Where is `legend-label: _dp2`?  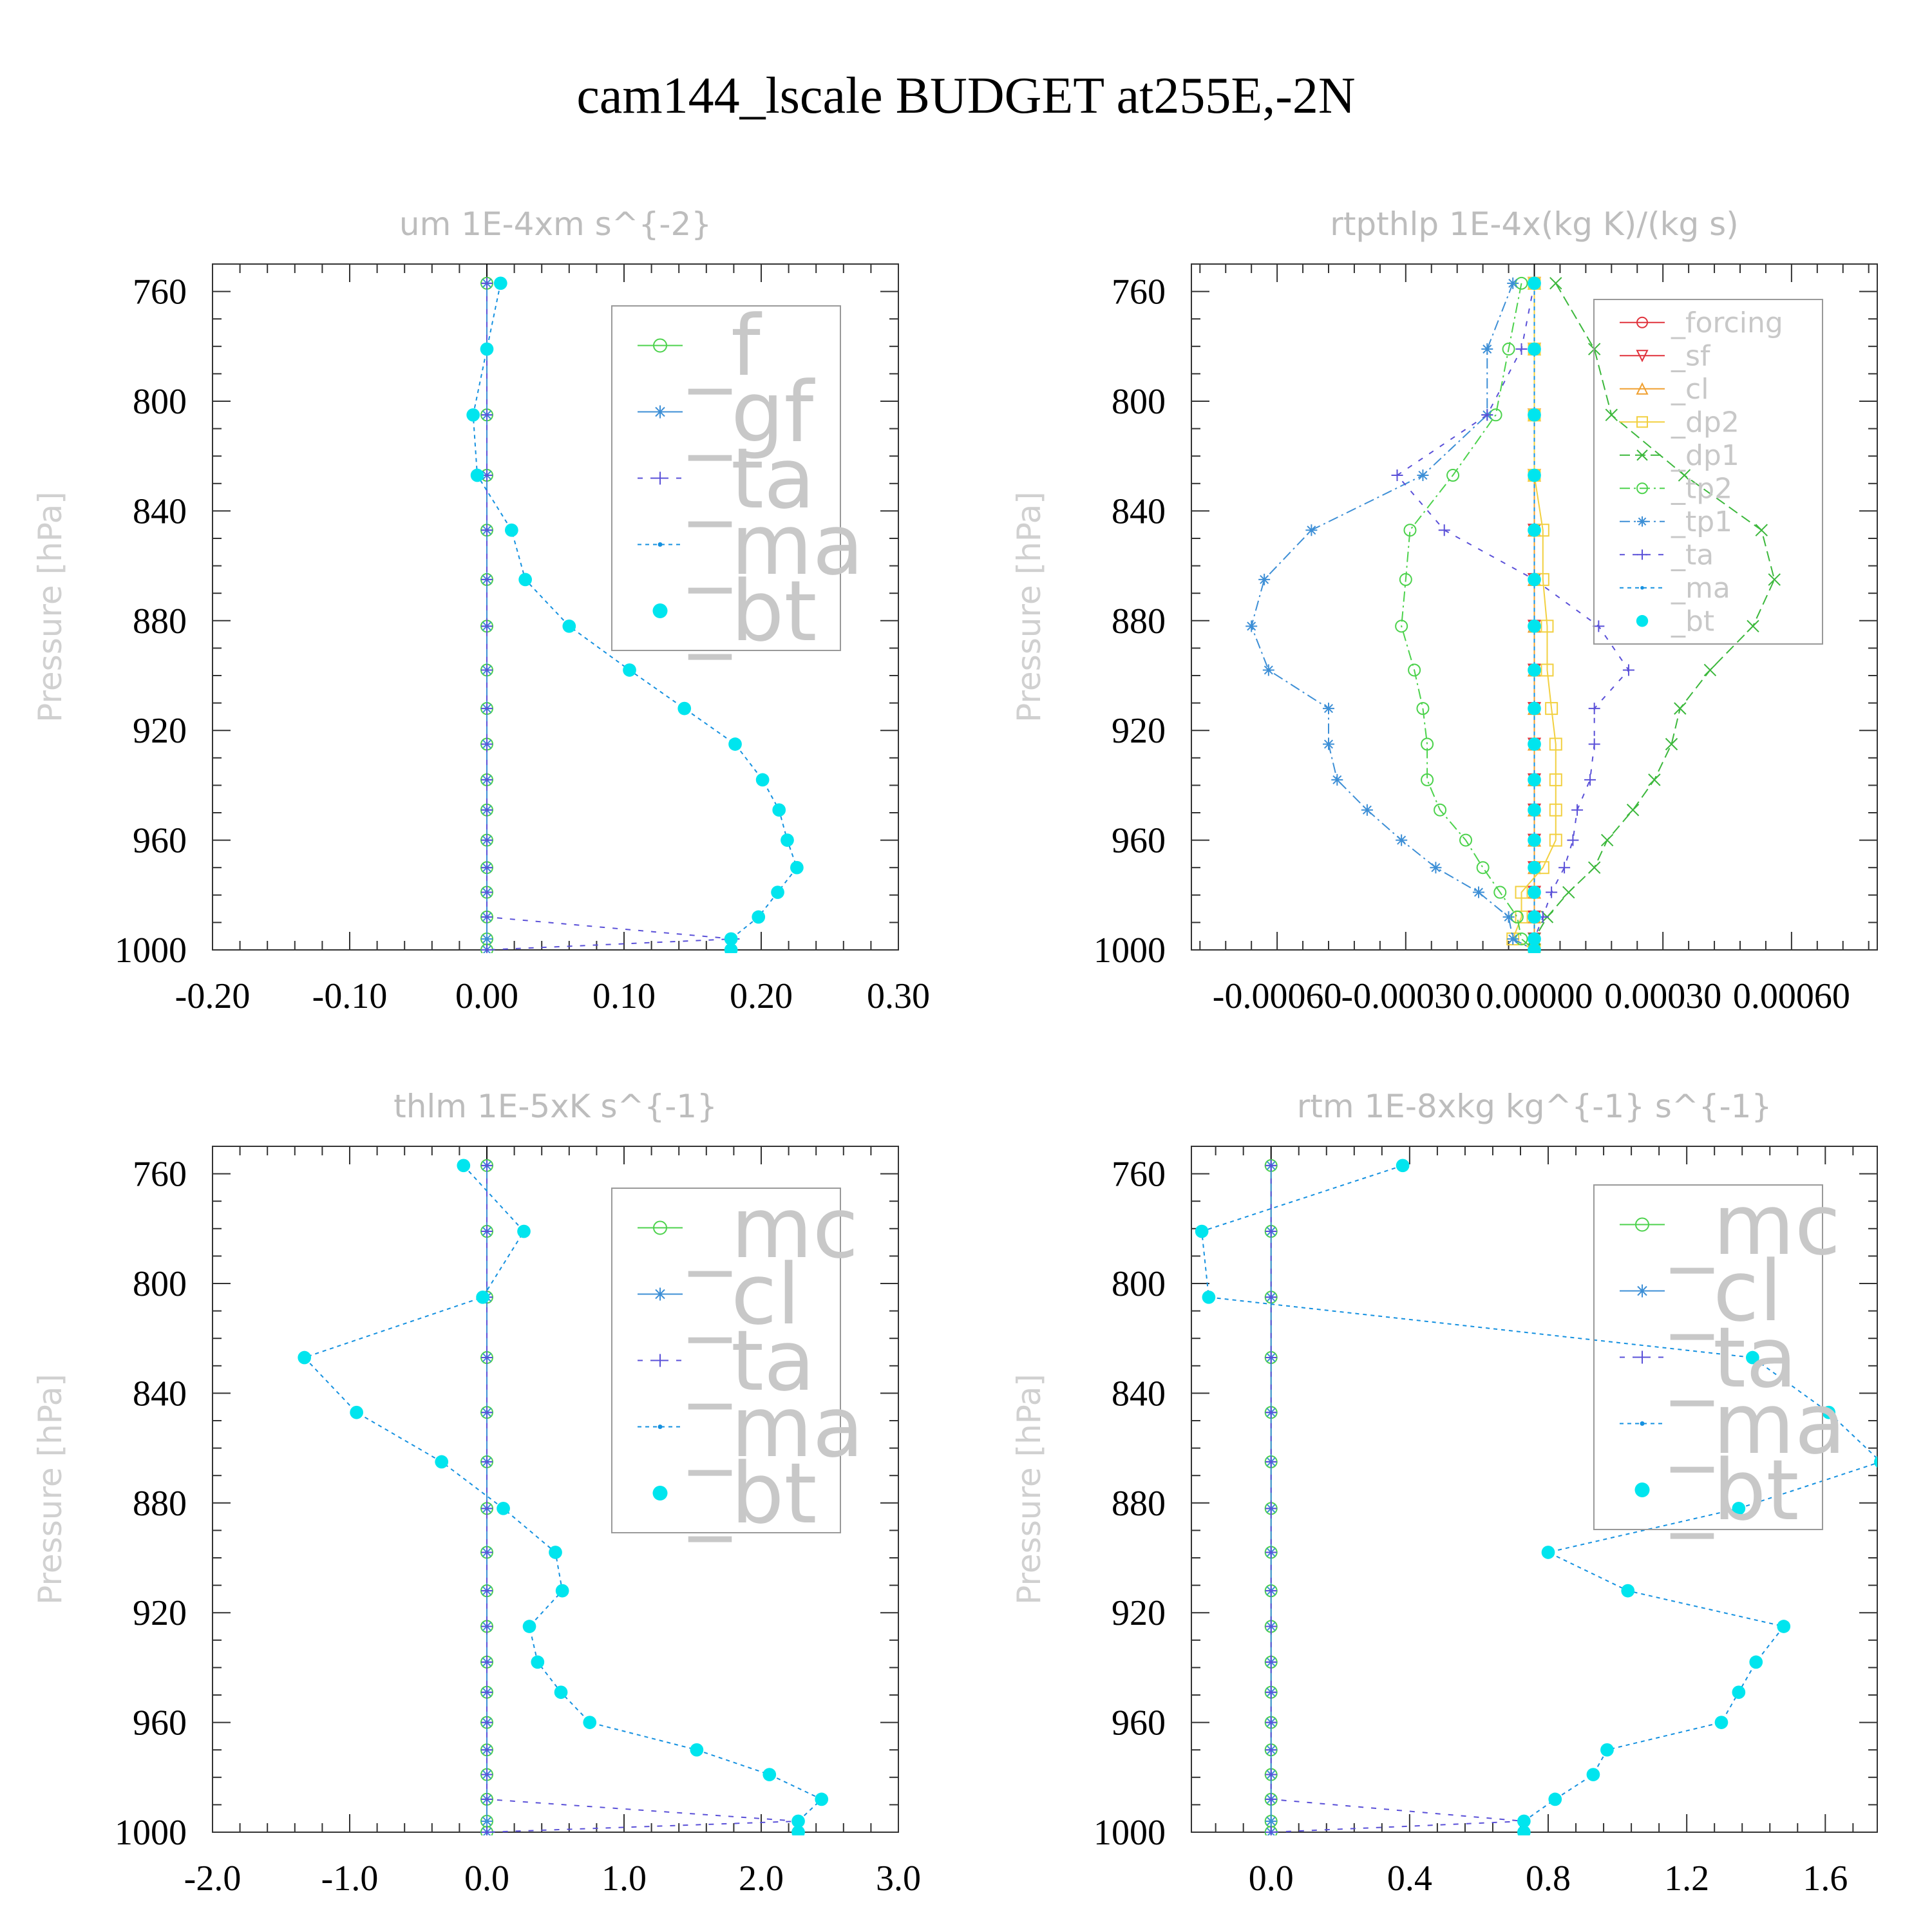
legend-label: _dp2 is located at coordinates (1705, 422).